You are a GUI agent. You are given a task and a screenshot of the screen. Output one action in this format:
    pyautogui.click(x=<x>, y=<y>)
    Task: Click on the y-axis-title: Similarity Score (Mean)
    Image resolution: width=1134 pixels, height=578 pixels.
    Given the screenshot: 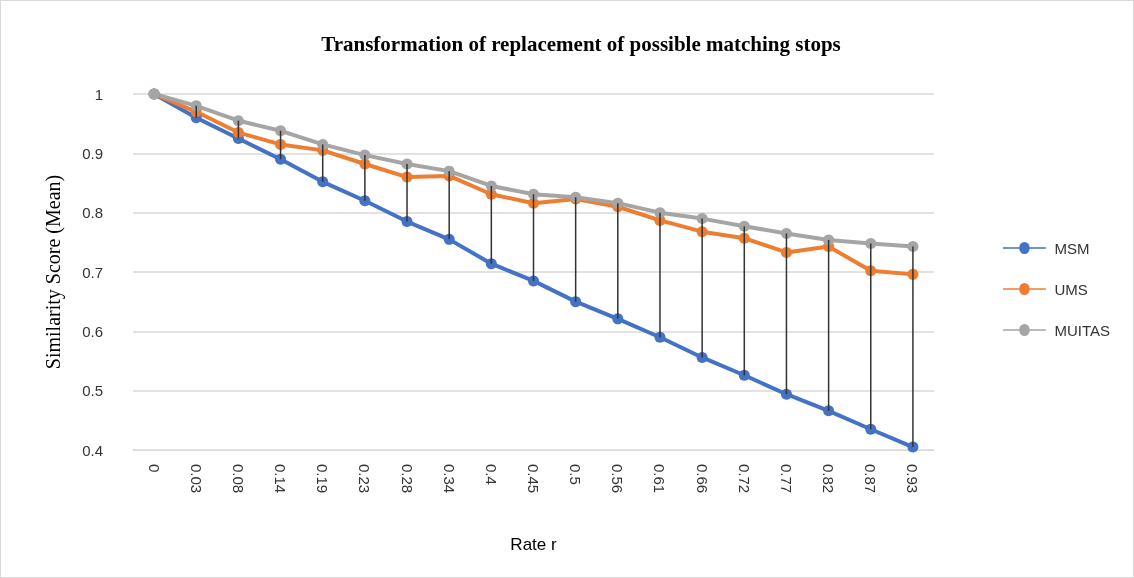 What is the action you would take?
    pyautogui.click(x=53, y=272)
    